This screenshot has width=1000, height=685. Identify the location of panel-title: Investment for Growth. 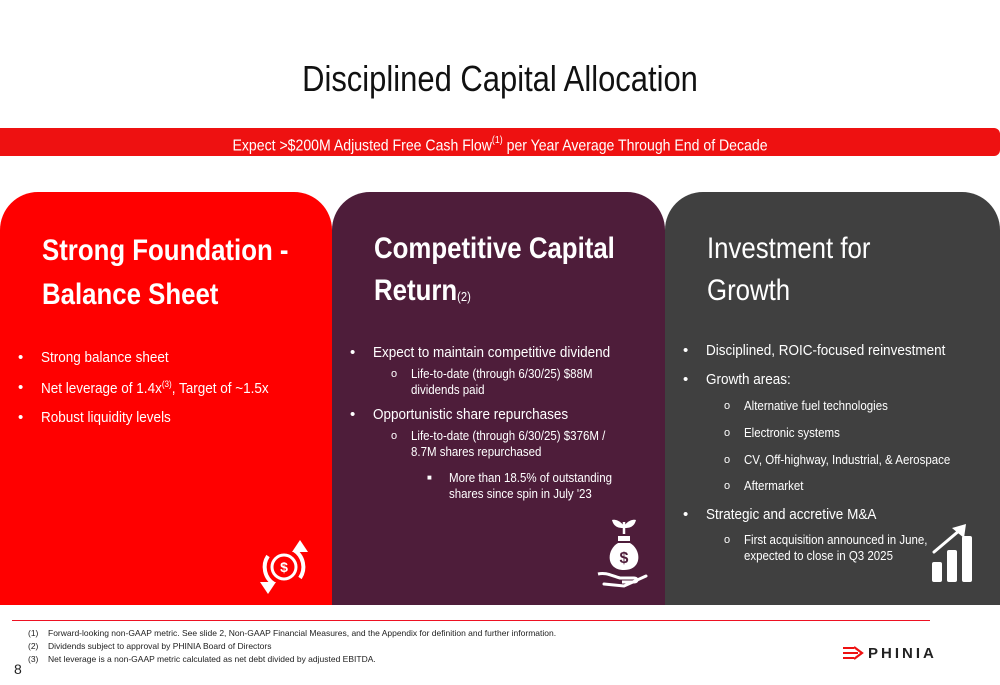
(788, 270).